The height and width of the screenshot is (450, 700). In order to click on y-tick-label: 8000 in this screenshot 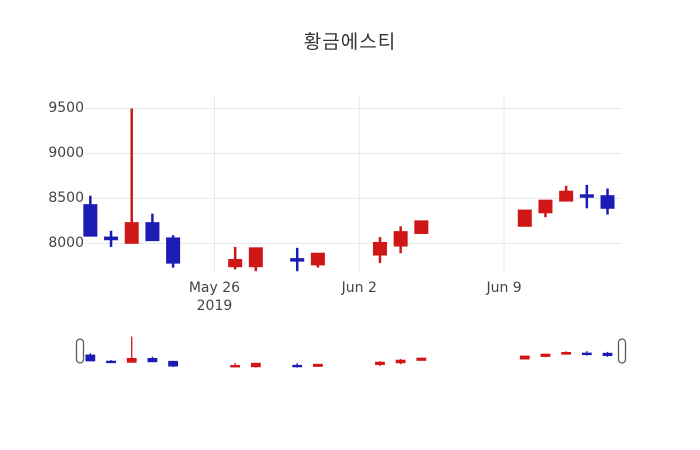, I will do `click(66, 243)`.